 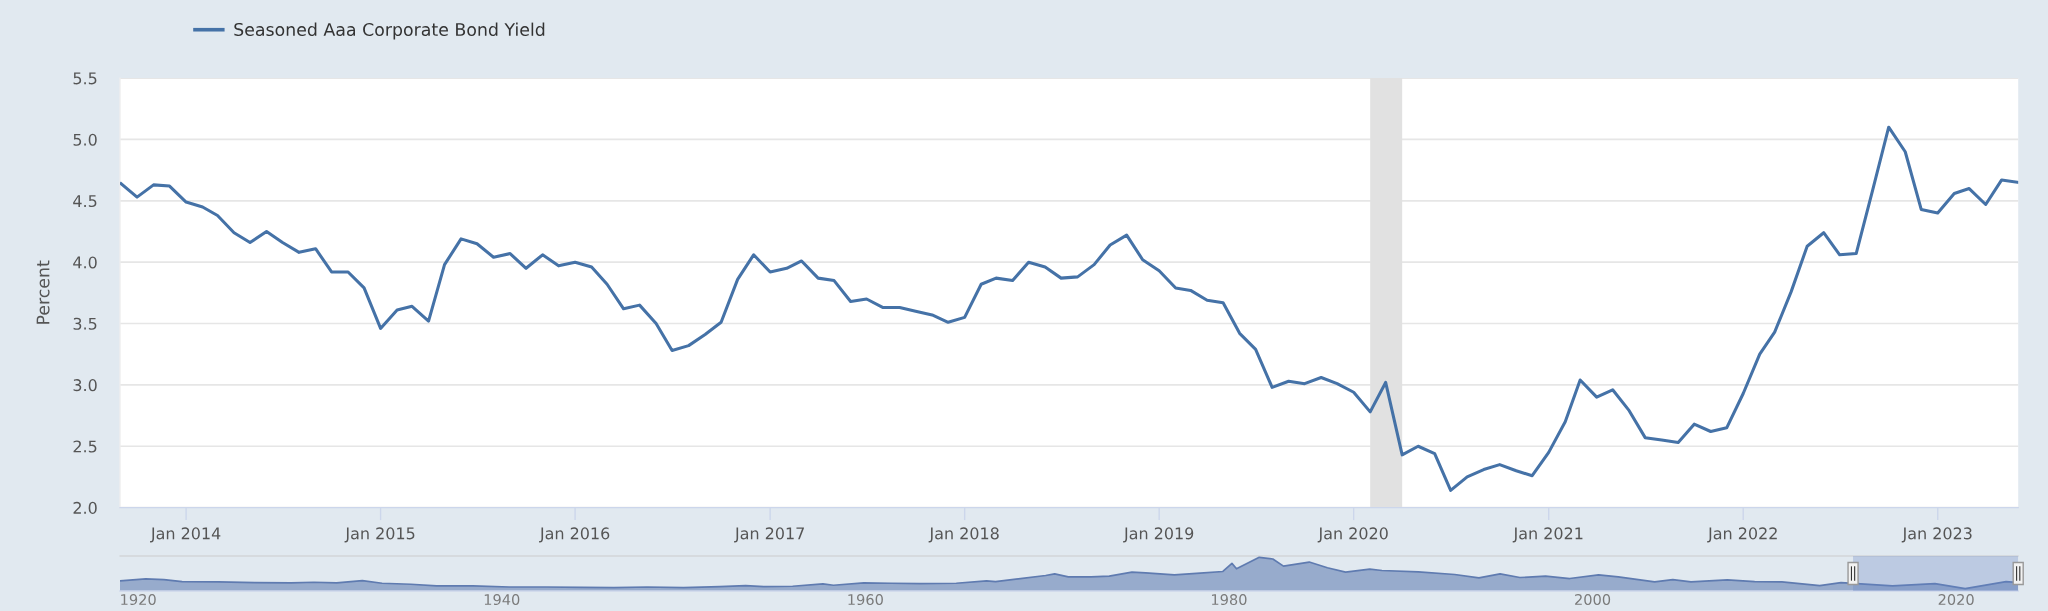 I want to click on legend-label: Seasoned Aaa Corporate Bond Yield, so click(x=389, y=31).